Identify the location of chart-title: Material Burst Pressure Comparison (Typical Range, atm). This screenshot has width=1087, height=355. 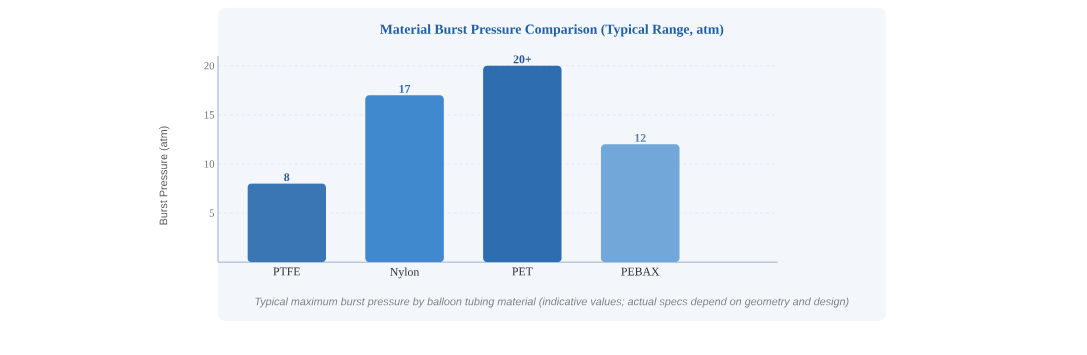
(552, 30).